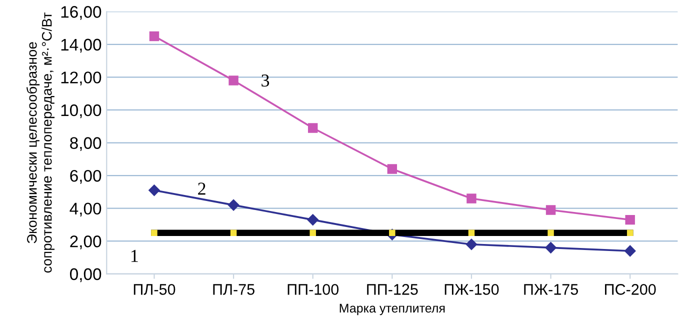 The height and width of the screenshot is (332, 688). Describe the element at coordinates (86, 144) in the screenshot. I see `y-tick-label: 8,00` at that location.